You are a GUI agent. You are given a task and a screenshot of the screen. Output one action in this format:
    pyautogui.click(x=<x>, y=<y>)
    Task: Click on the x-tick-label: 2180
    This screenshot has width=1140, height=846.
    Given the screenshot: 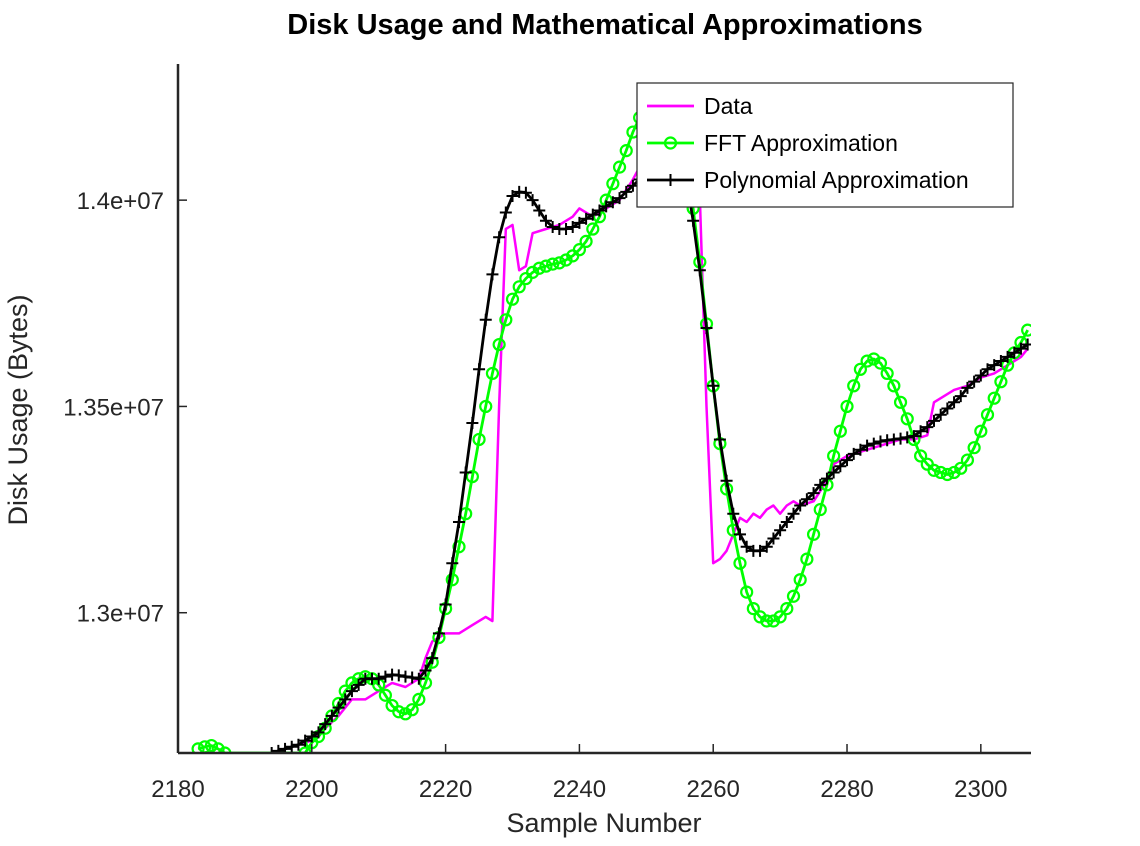 What is the action you would take?
    pyautogui.click(x=177, y=789)
    